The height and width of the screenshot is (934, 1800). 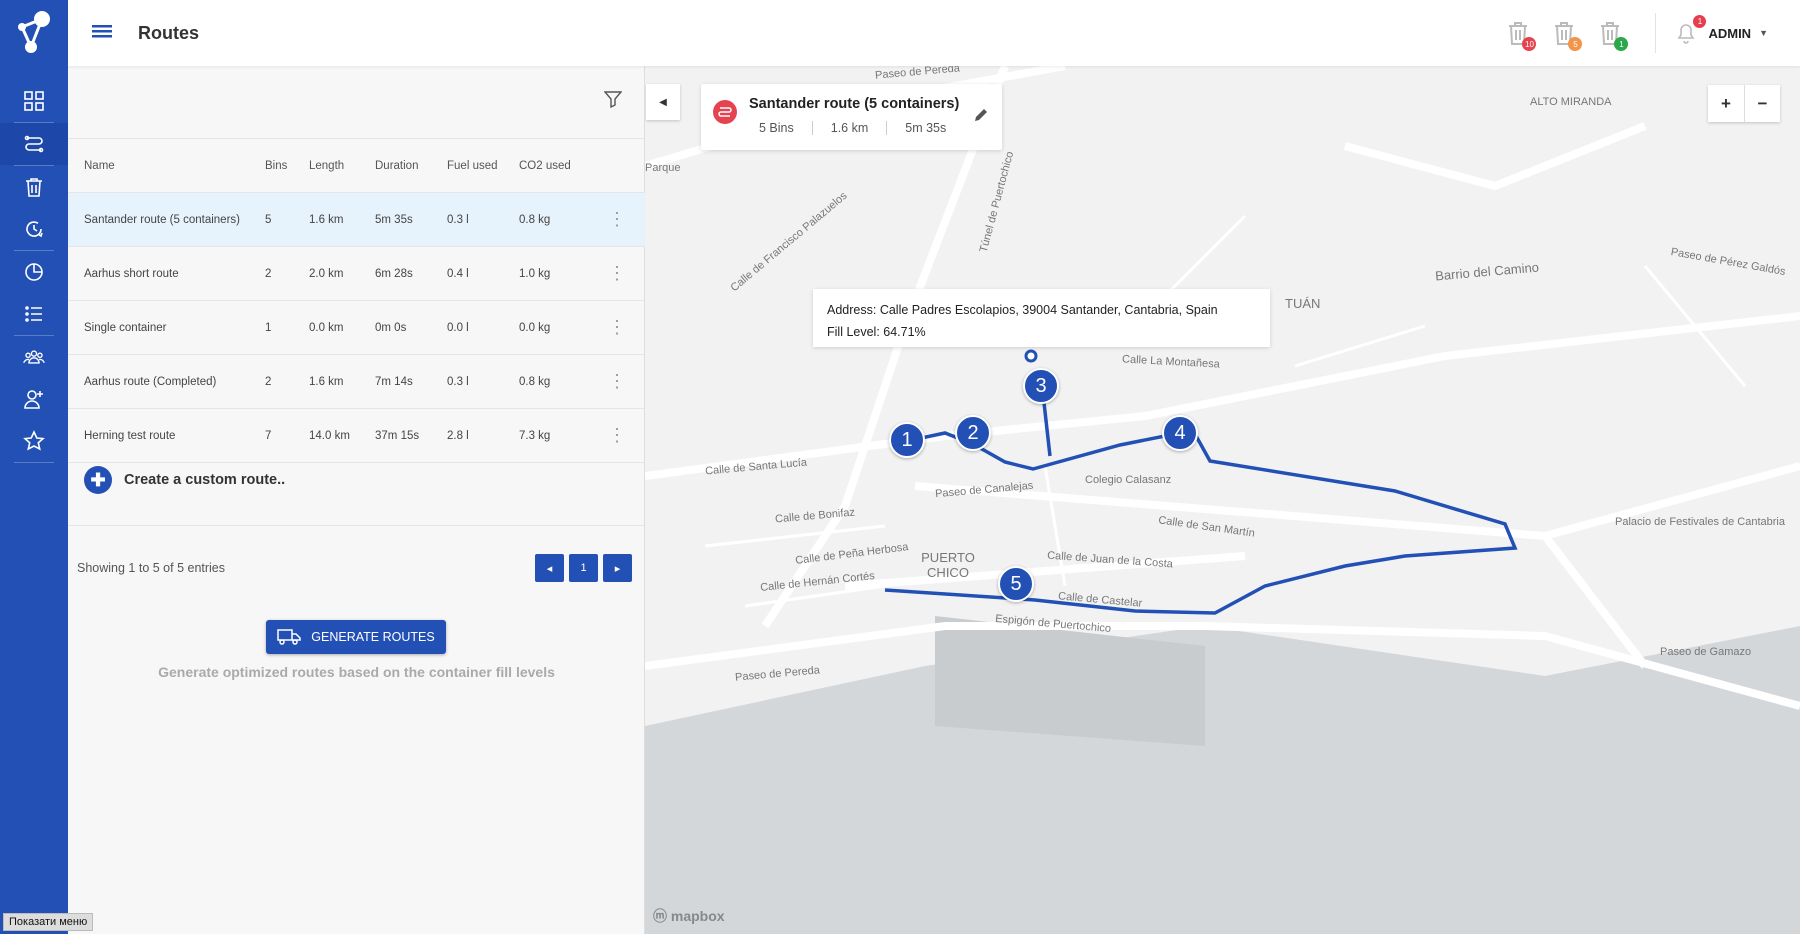 What do you see at coordinates (34, 467) in the screenshot?
I see `sidebar` at bounding box center [34, 467].